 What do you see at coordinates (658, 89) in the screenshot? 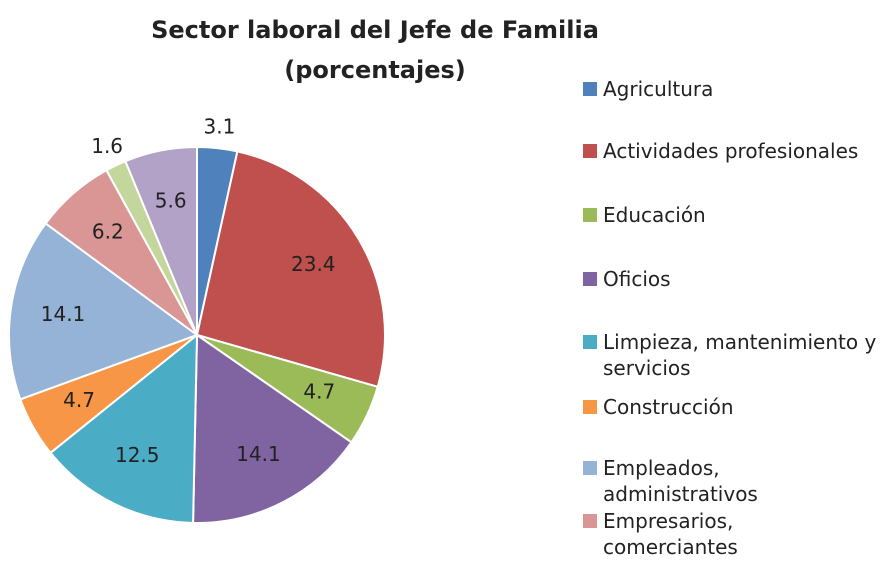
I see `legend-label: Agricultura` at bounding box center [658, 89].